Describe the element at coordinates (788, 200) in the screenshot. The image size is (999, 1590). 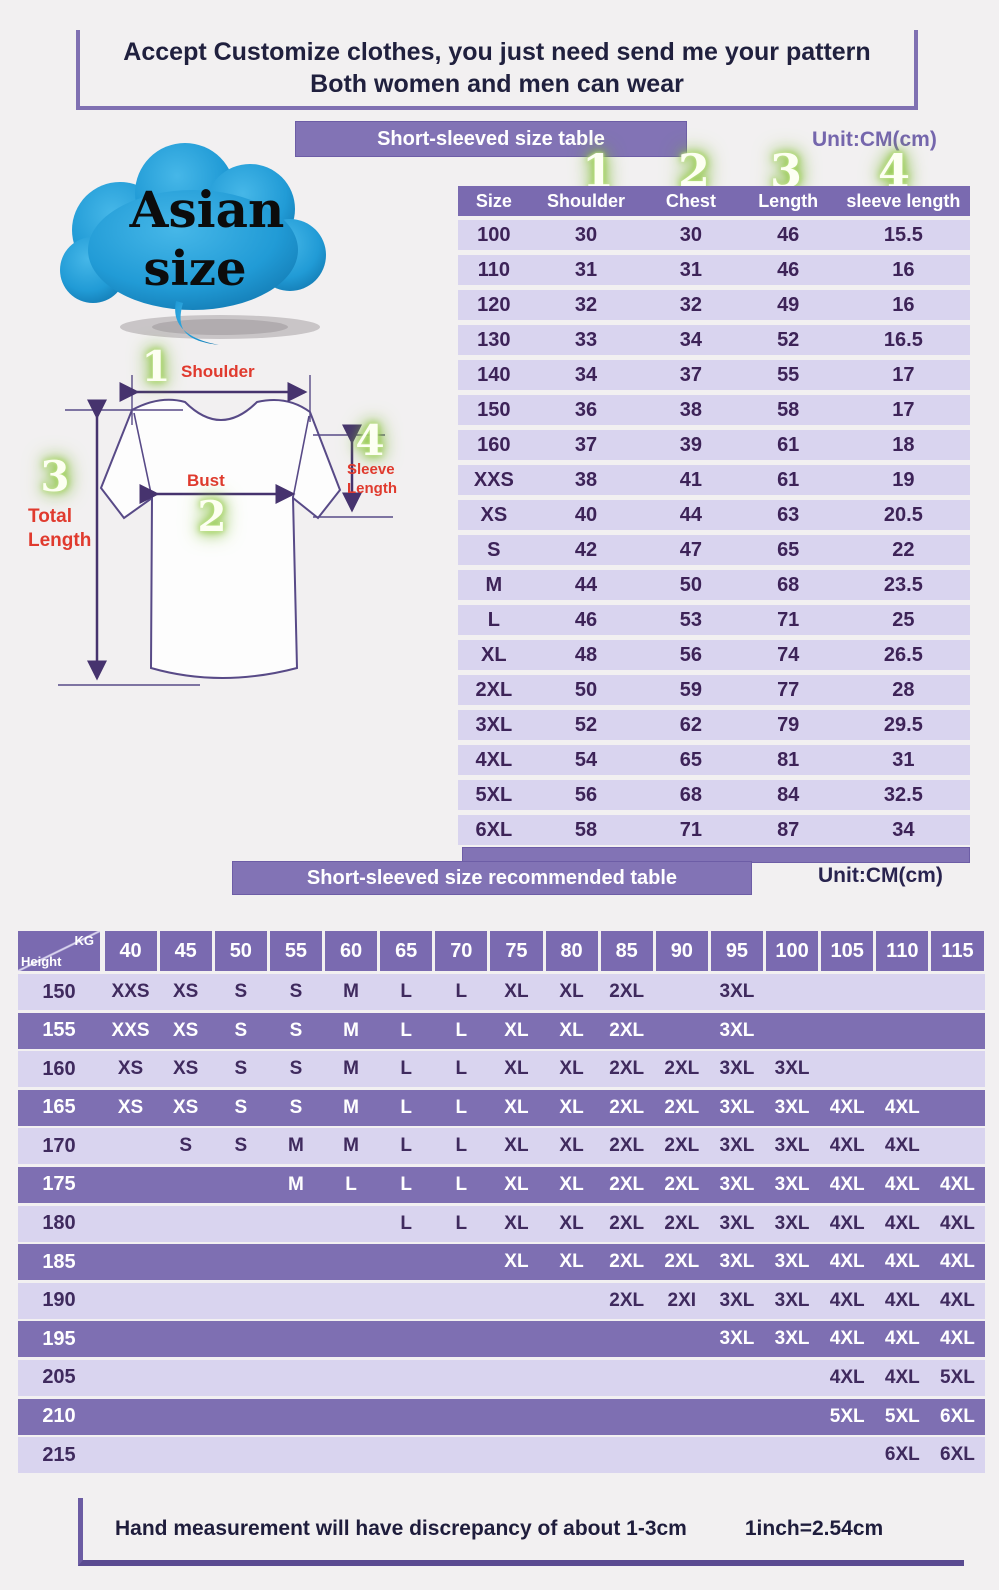
I see `size-table-col-length: Length` at that location.